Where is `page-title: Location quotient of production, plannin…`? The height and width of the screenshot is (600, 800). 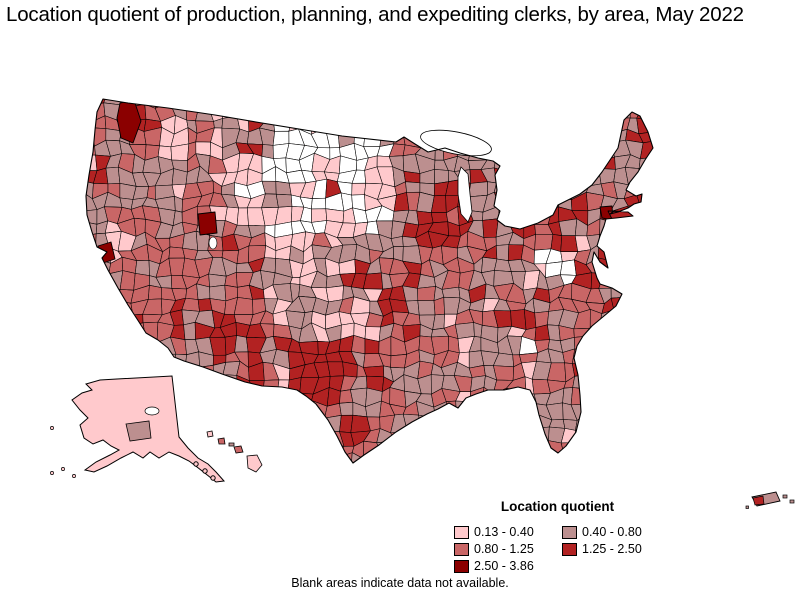 page-title: Location quotient of production, plannin… is located at coordinates (375, 14).